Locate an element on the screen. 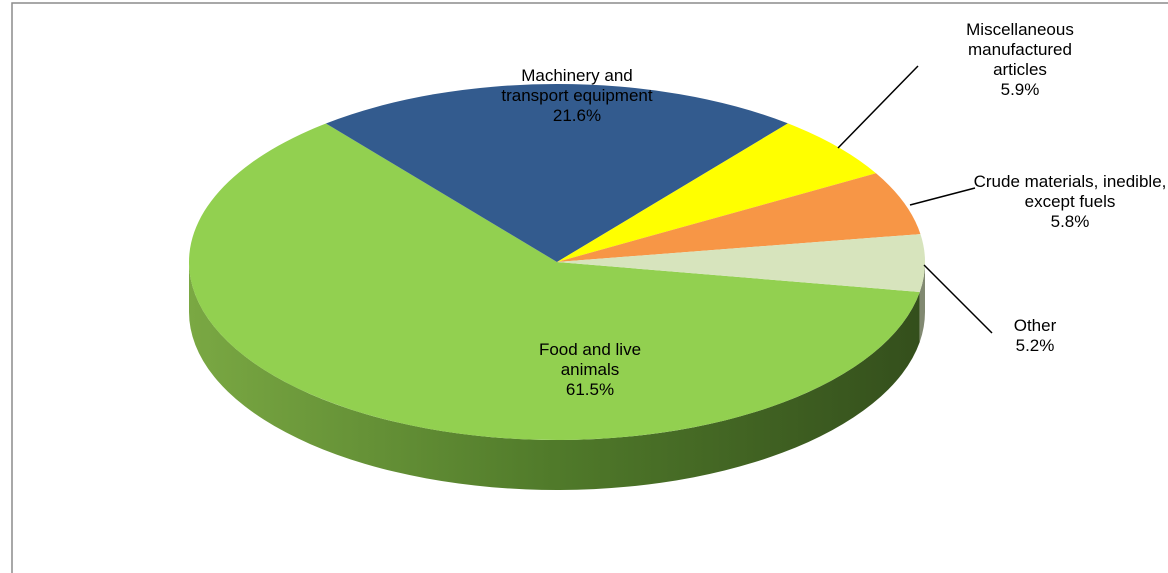  category-label: Food and live animals is located at coordinates (590, 359).